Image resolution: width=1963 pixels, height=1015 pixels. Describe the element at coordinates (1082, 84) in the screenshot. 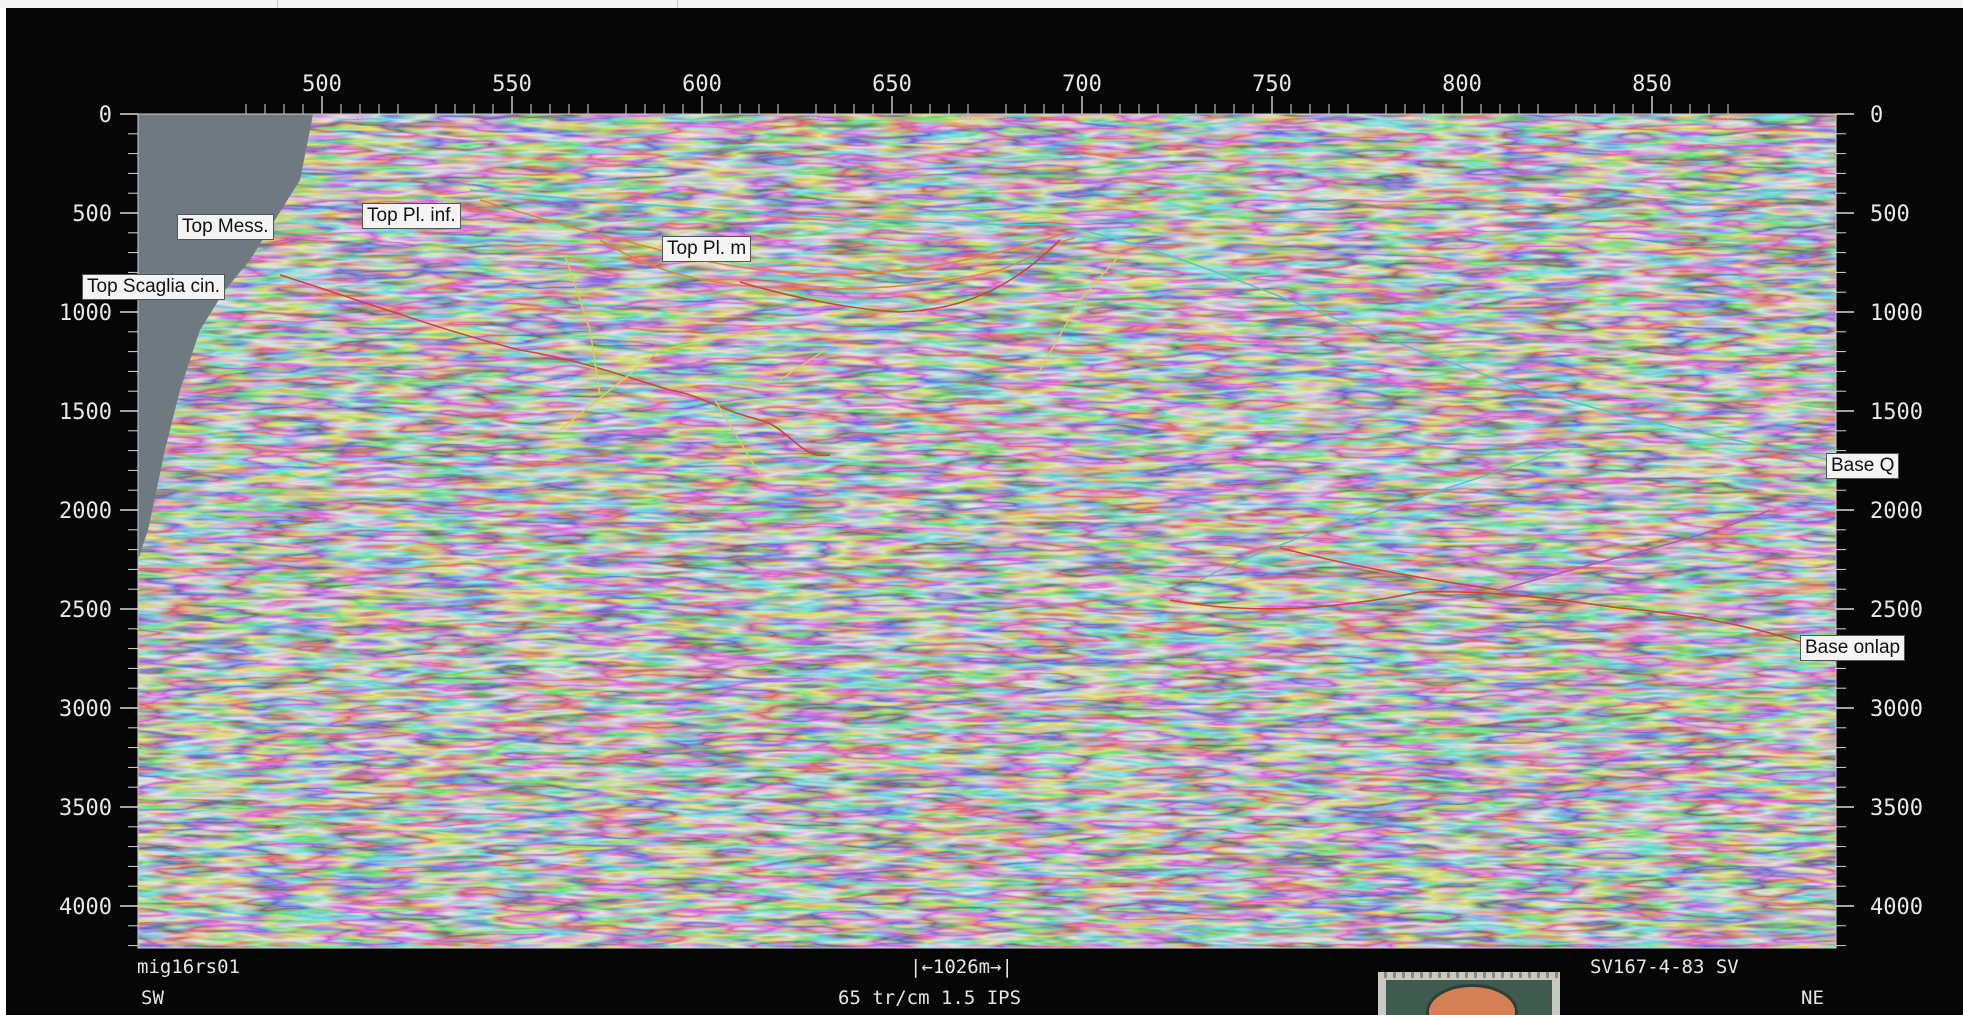

I see `top-axis-tick-label: 700` at that location.